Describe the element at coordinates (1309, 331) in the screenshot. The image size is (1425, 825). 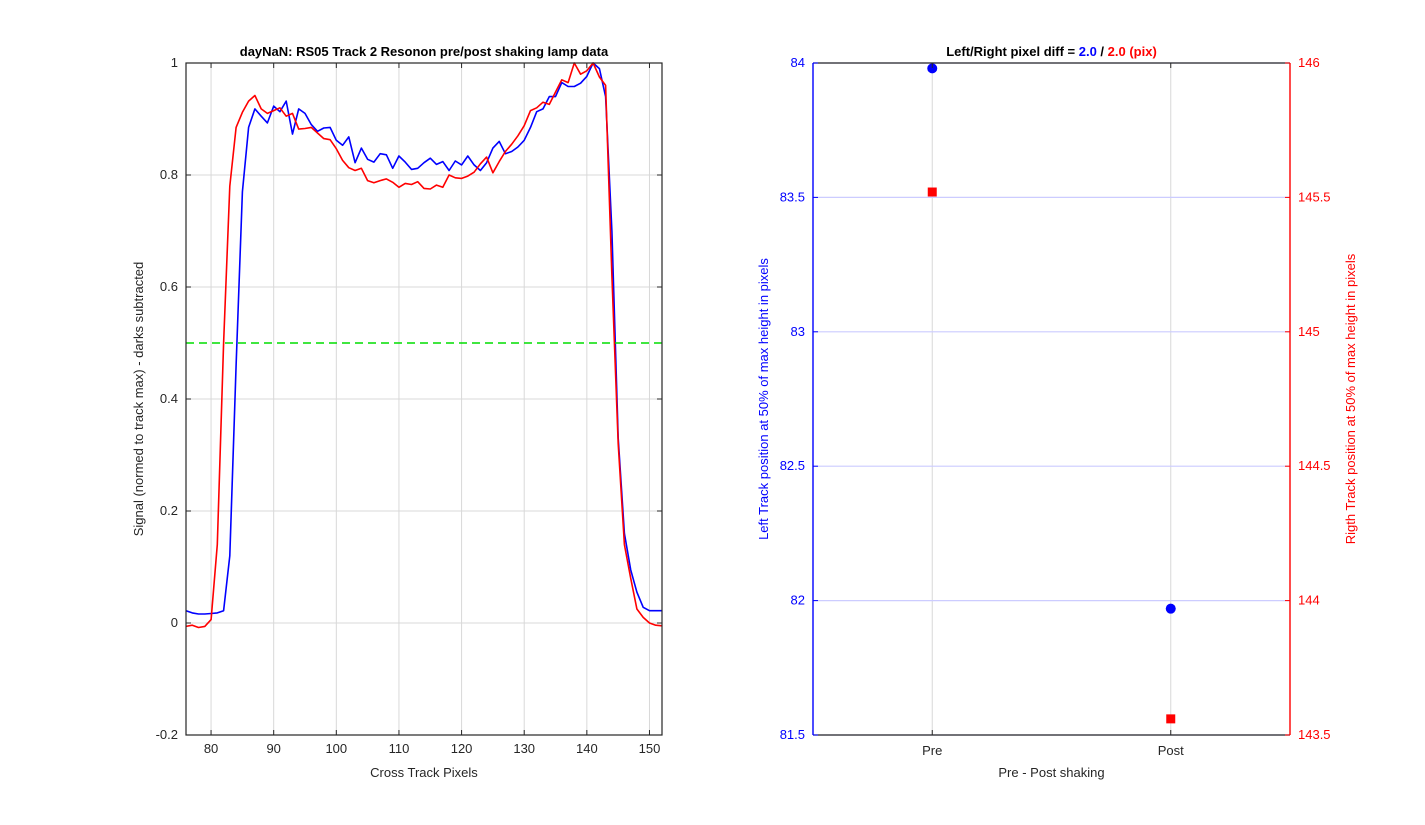
I see `right-right-y-tick-label: 145` at that location.